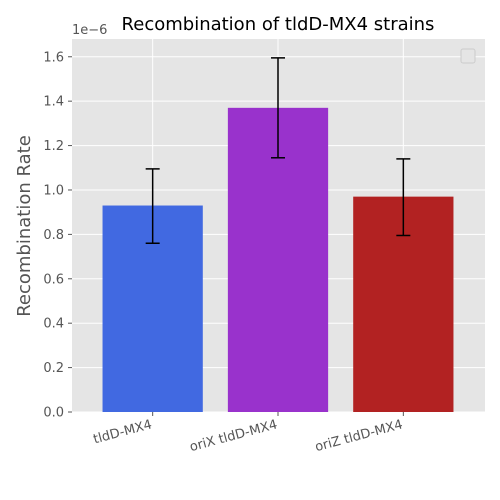 The width and height of the screenshot is (500, 500). Describe the element at coordinates (123, 432) in the screenshot. I see `x-tick-label: tldD-MX4` at that location.